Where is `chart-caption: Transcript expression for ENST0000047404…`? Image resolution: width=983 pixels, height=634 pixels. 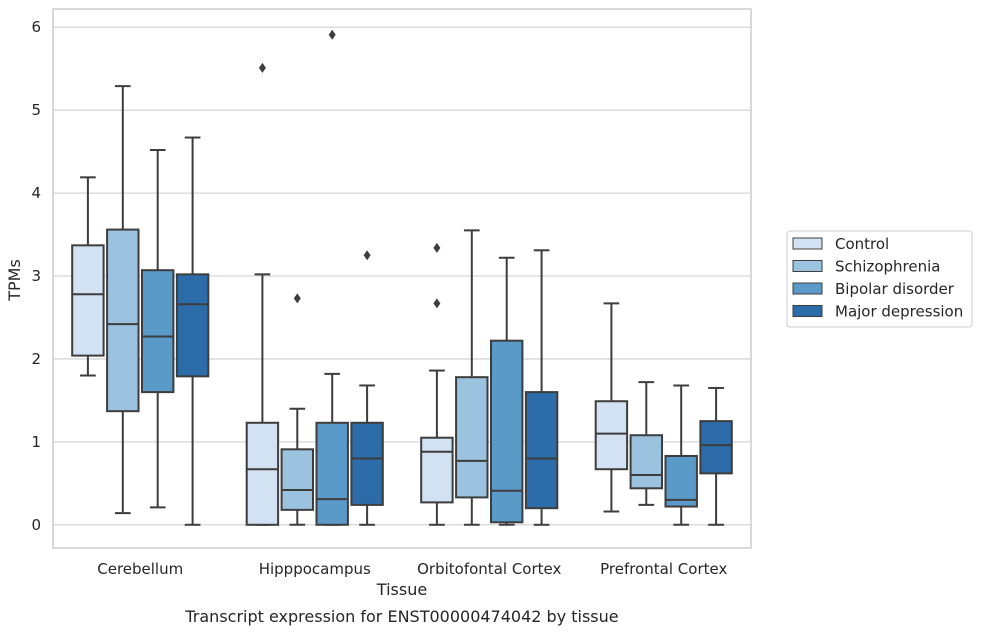 chart-caption: Transcript expression for ENST0000047404… is located at coordinates (401, 616).